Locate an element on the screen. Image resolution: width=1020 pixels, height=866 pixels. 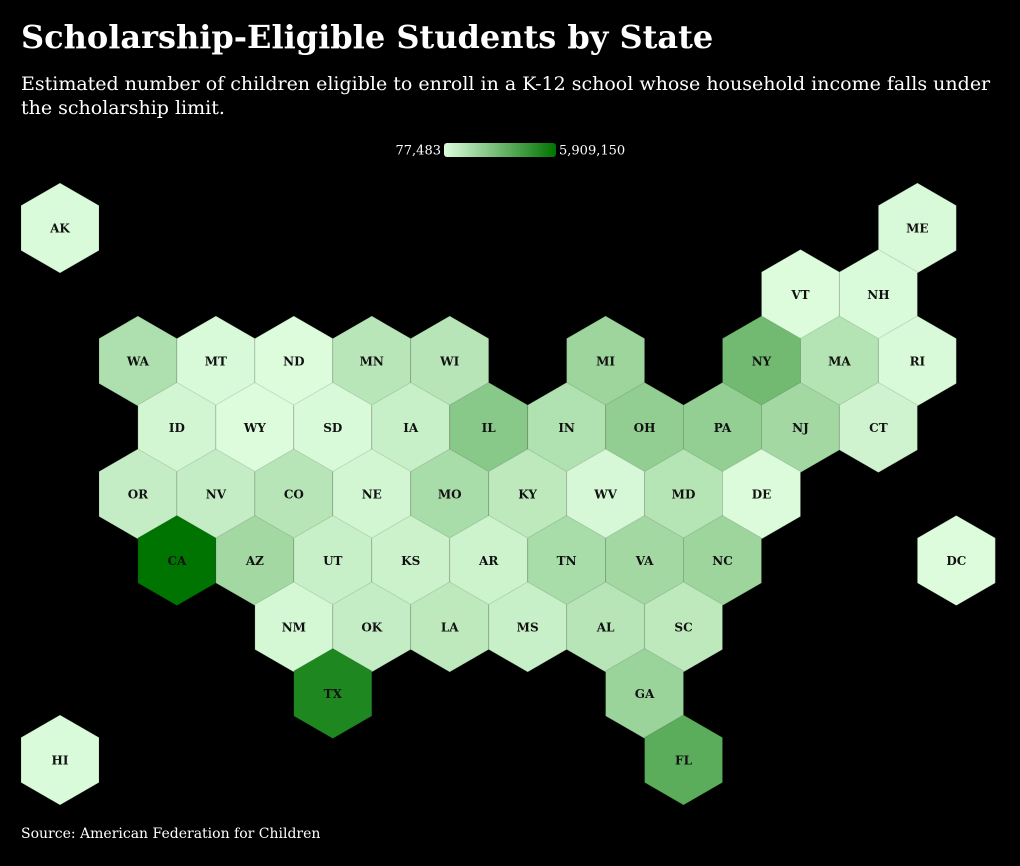
state-label: ND is located at coordinates (293, 362).